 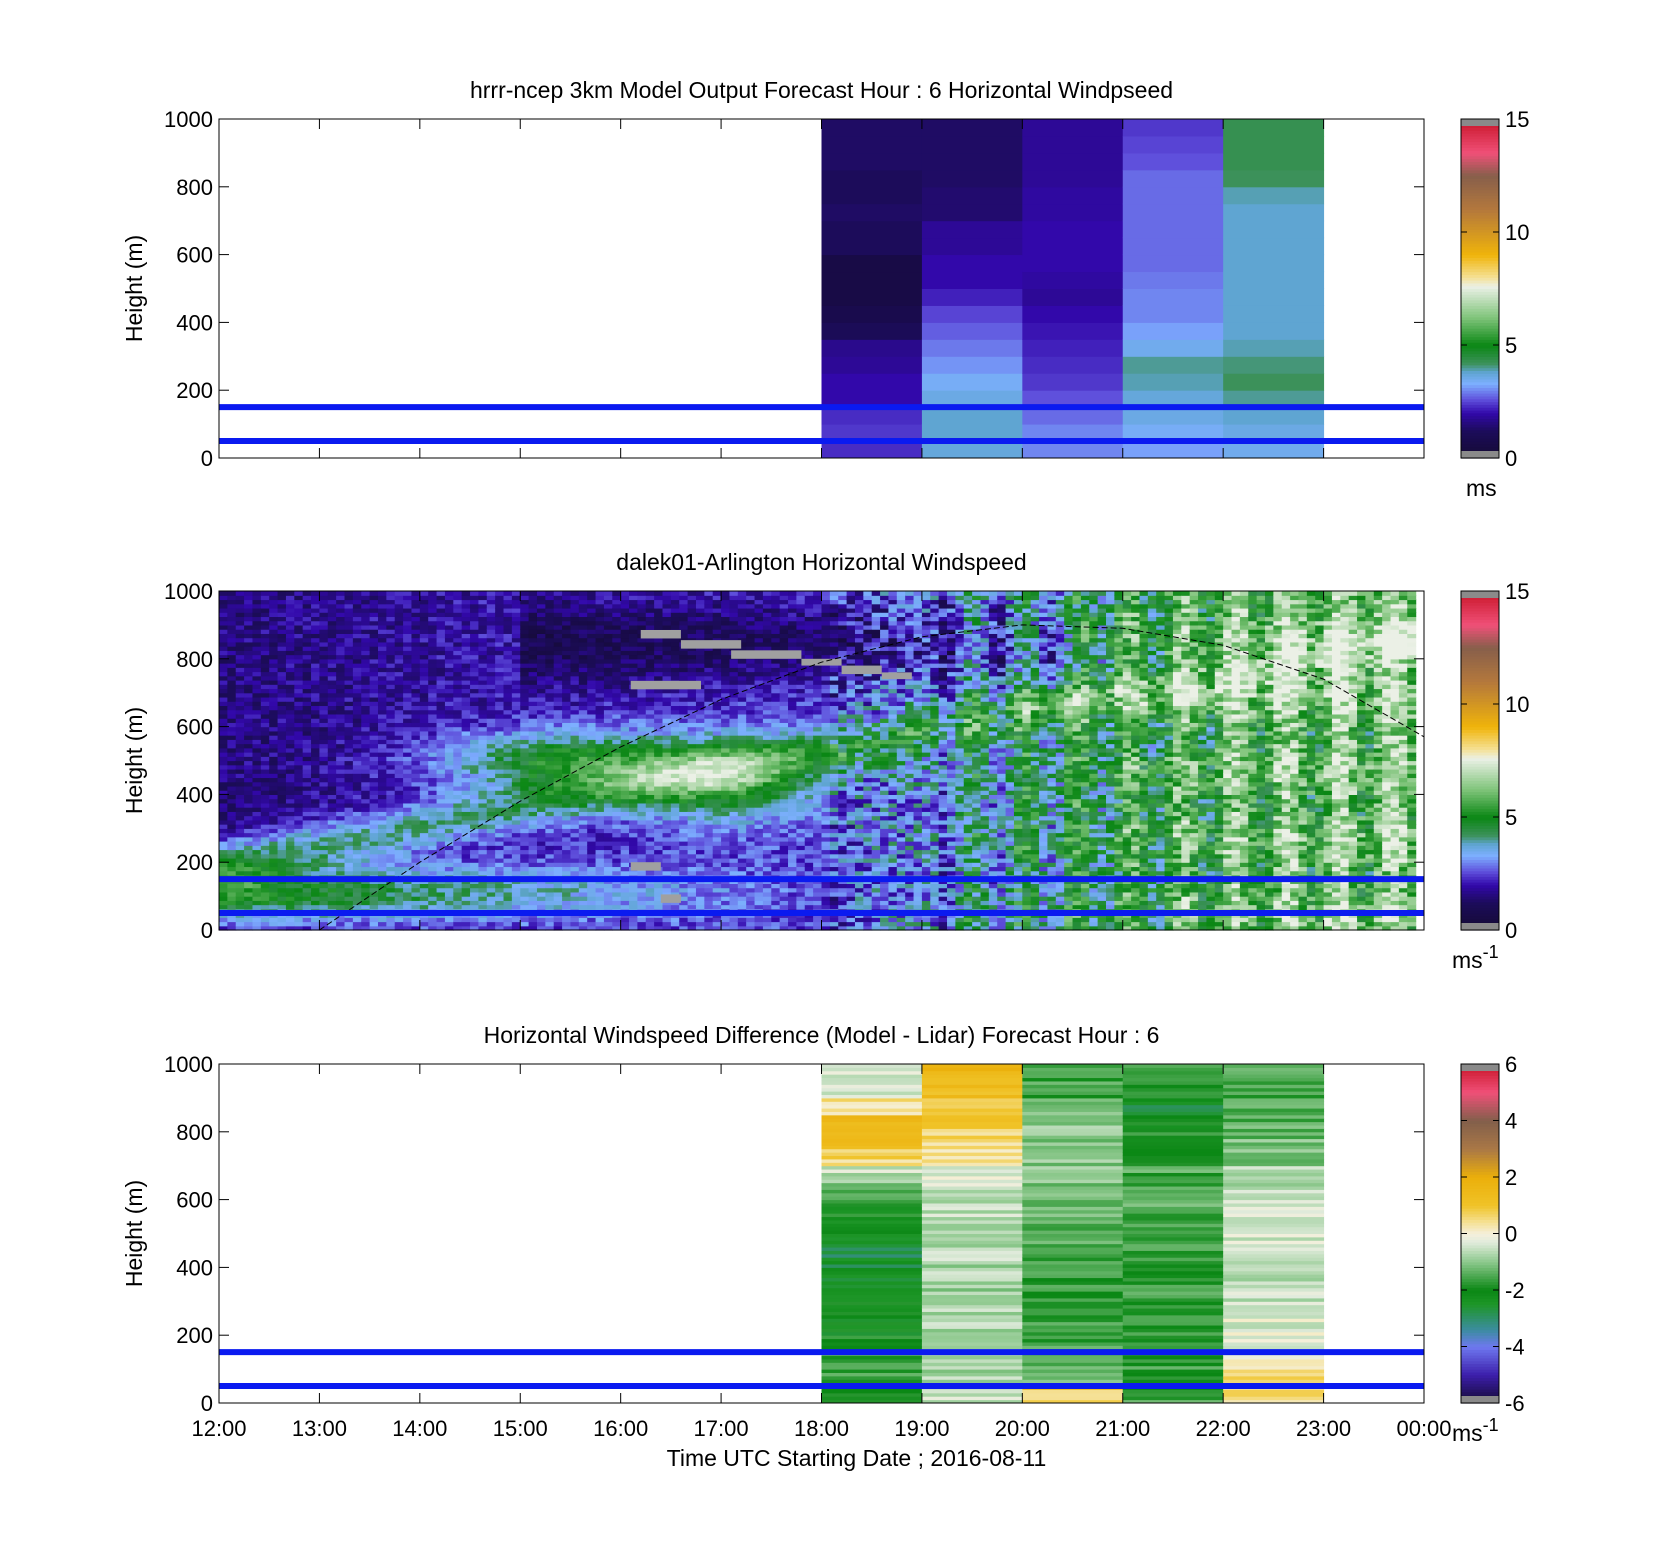 What do you see at coordinates (1511, 458) in the screenshot?
I see `colorbar-tick-label: 0` at bounding box center [1511, 458].